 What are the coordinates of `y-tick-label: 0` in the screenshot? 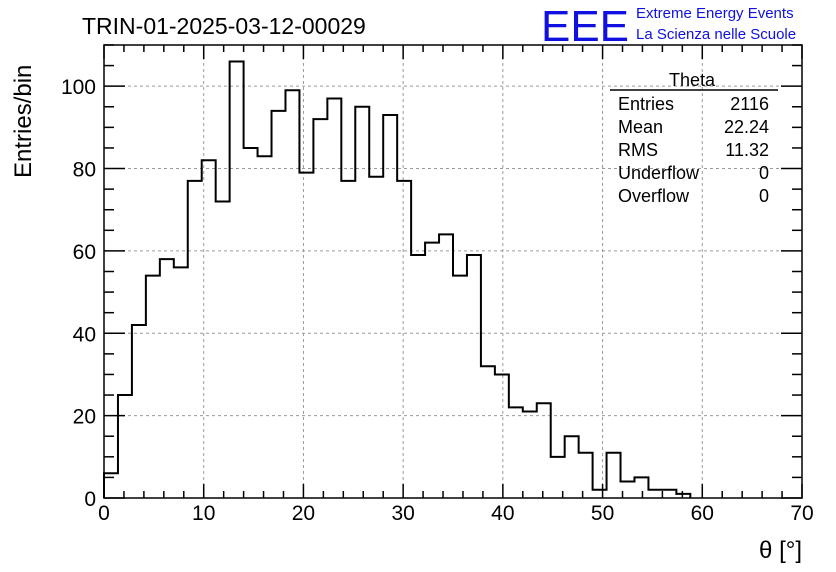 It's located at (90, 499).